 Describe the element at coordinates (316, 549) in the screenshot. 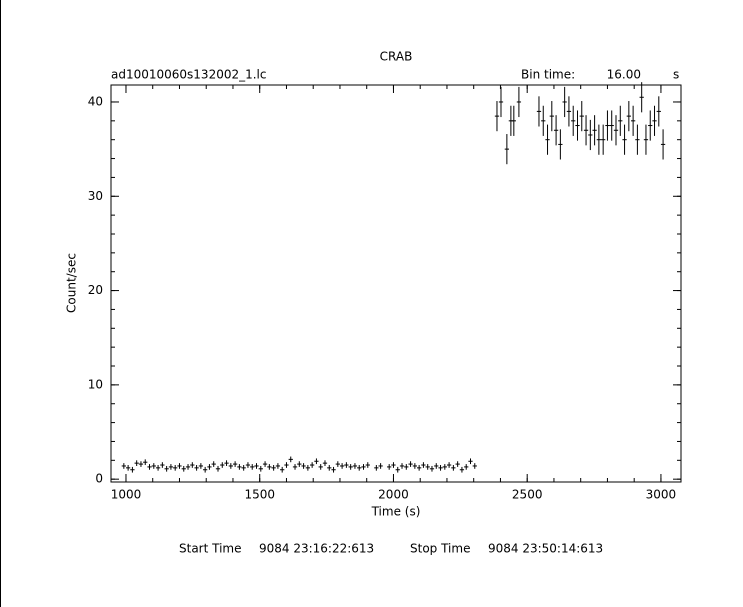

I see `start-value: 9084 23:16:22:613` at that location.